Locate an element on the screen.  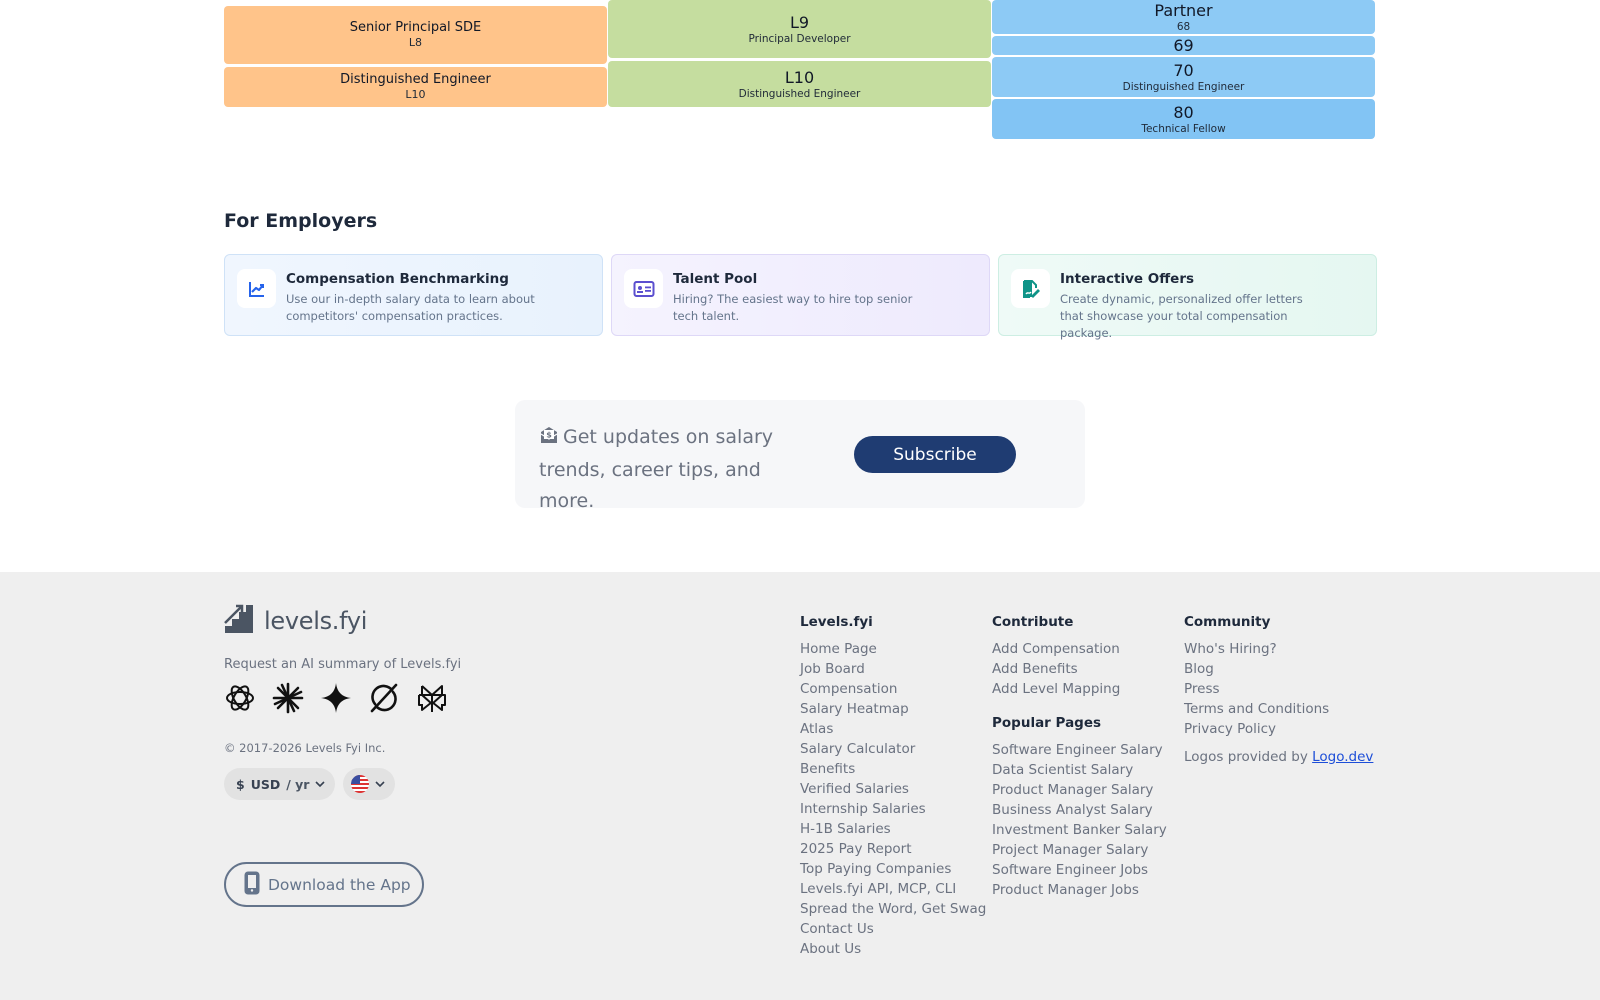
footer-link: Press is located at coordinates (1202, 689).